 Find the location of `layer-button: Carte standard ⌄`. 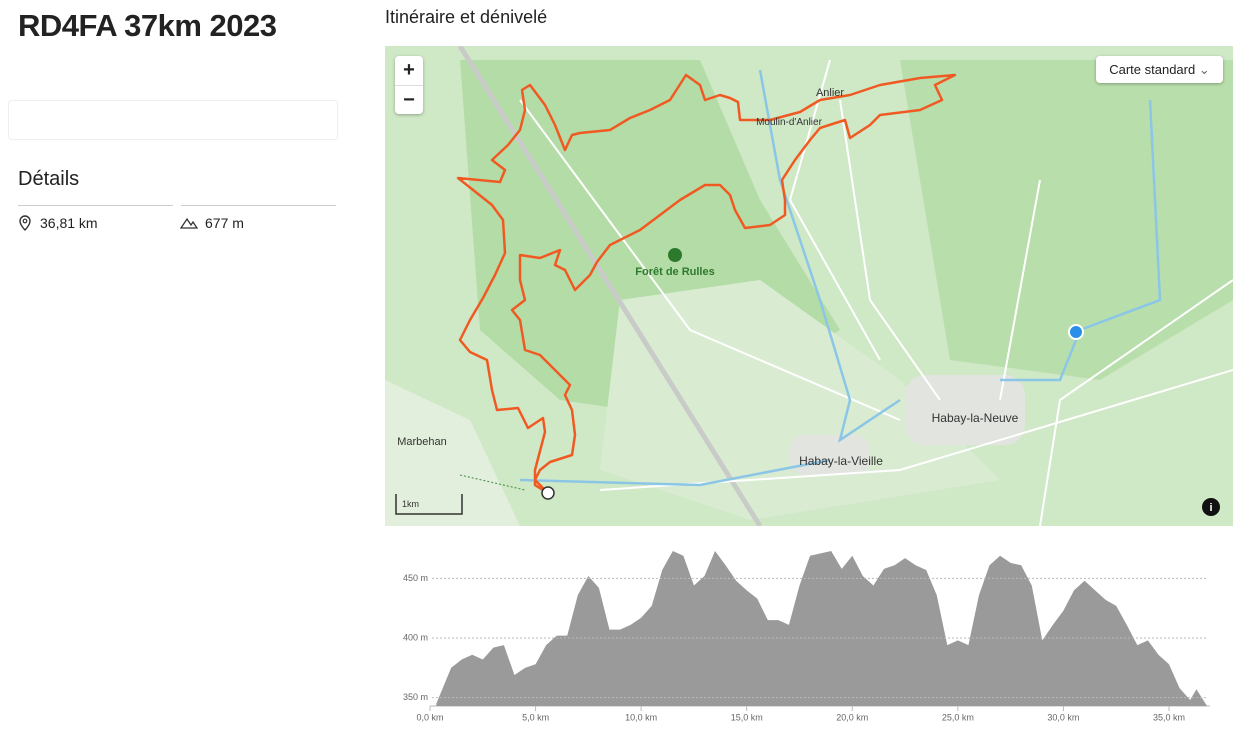

layer-button: Carte standard ⌄ is located at coordinates (1159, 69).